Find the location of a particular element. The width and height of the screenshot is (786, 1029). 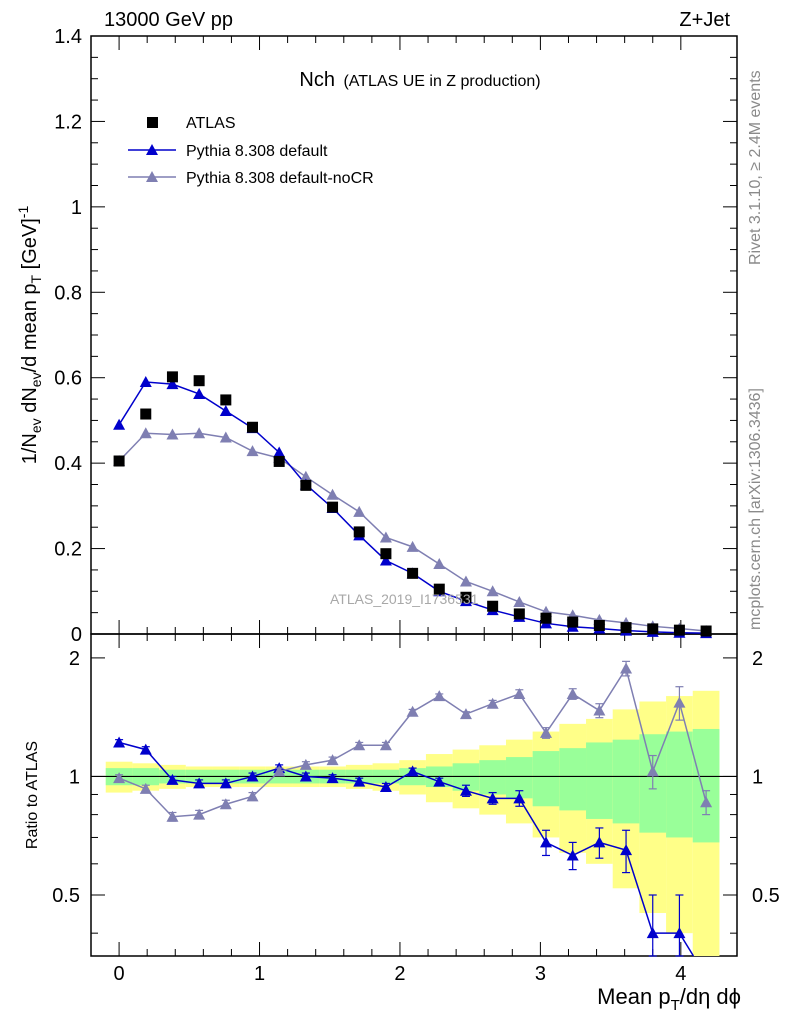

x-tick-label: 3 is located at coordinates (540, 974).